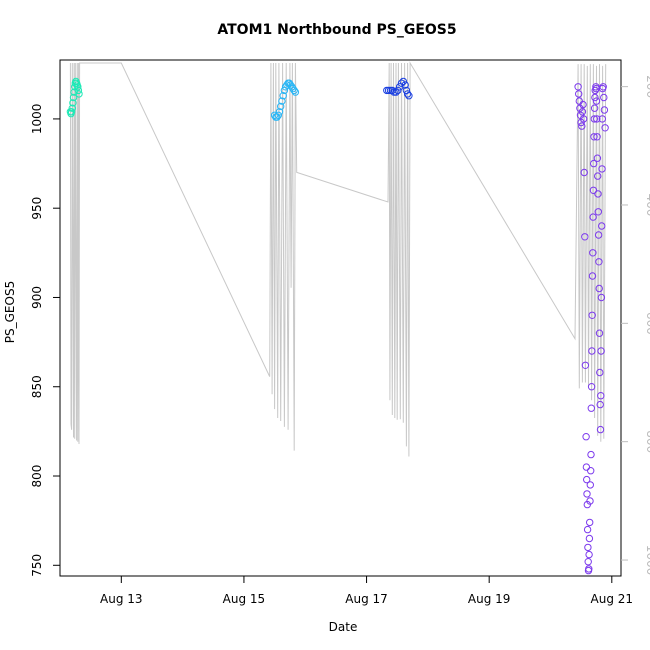 The height and width of the screenshot is (650, 650). I want to click on x-axis: Aug 13 Aug 15 Aug 17 Aug 19 Aug 21, so click(366, 591).